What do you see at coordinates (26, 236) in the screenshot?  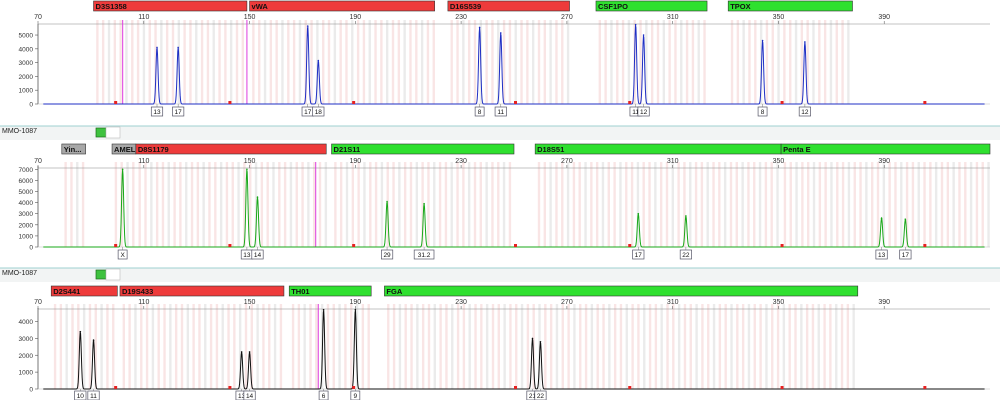 I see `y-tick-label: 1000` at bounding box center [26, 236].